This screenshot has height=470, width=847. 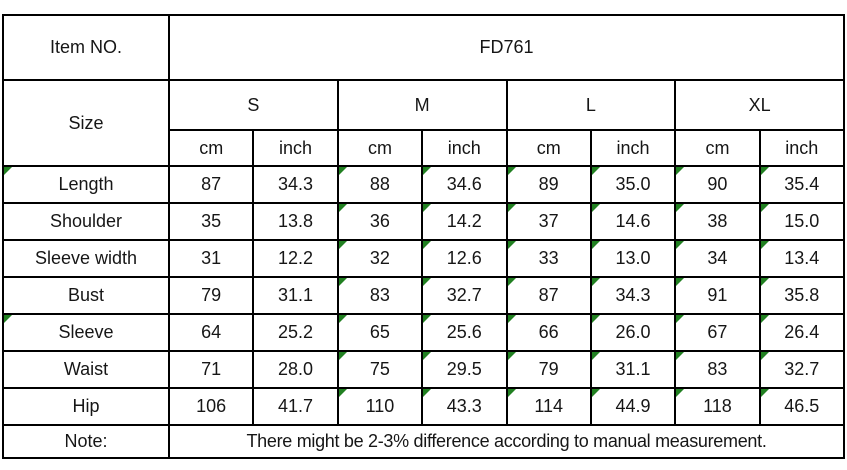 I want to click on size-header-xl: XL, so click(x=759, y=105).